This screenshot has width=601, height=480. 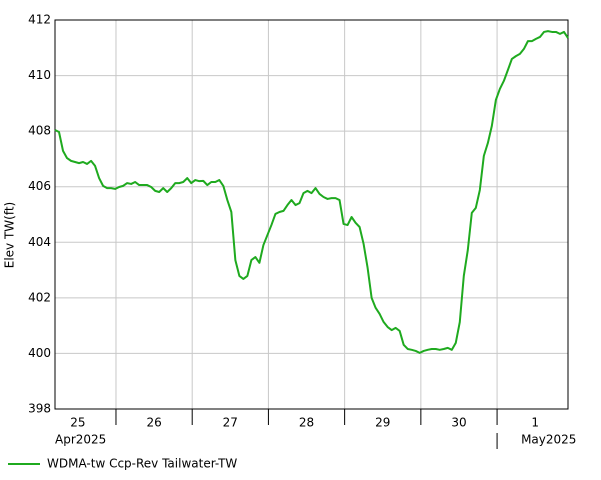 I want to click on x-tick-label: 27, so click(x=230, y=423).